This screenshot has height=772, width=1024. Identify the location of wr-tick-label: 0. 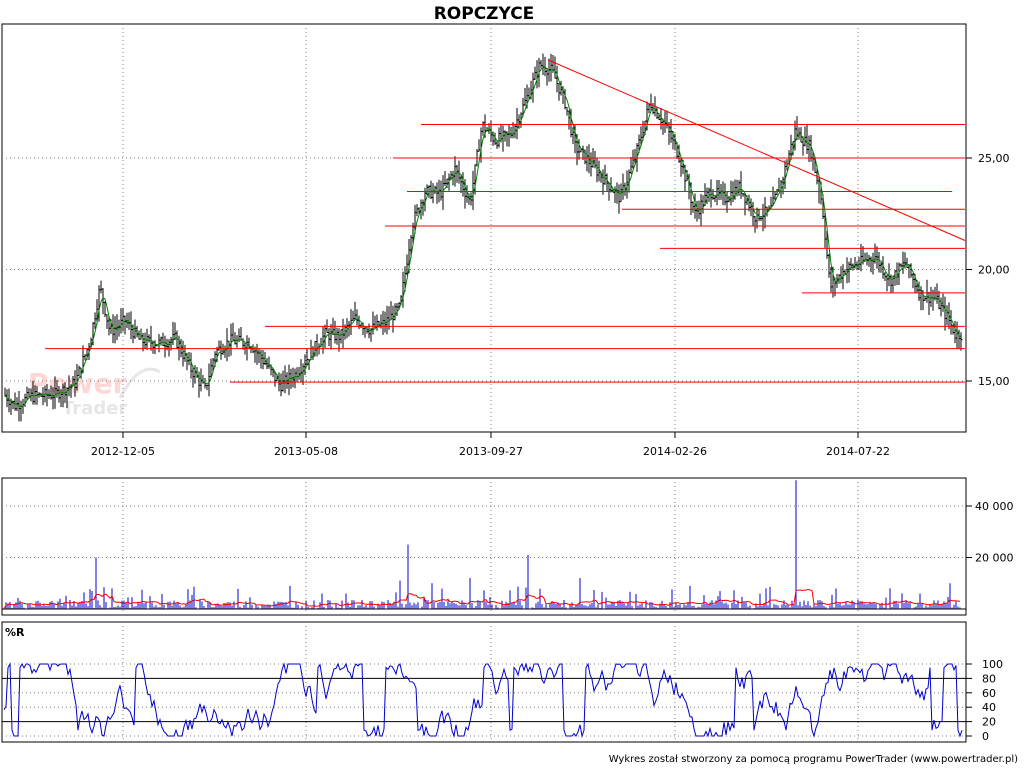
(985, 736).